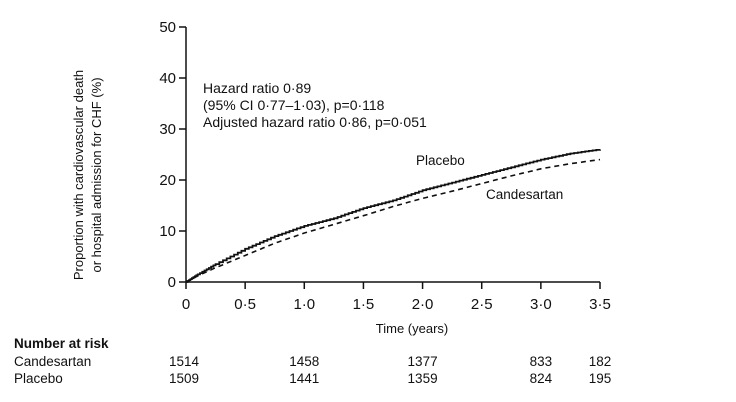  I want to click on y-axis-title-line-1: Proportion with cardiovascular death, so click(78, 175).